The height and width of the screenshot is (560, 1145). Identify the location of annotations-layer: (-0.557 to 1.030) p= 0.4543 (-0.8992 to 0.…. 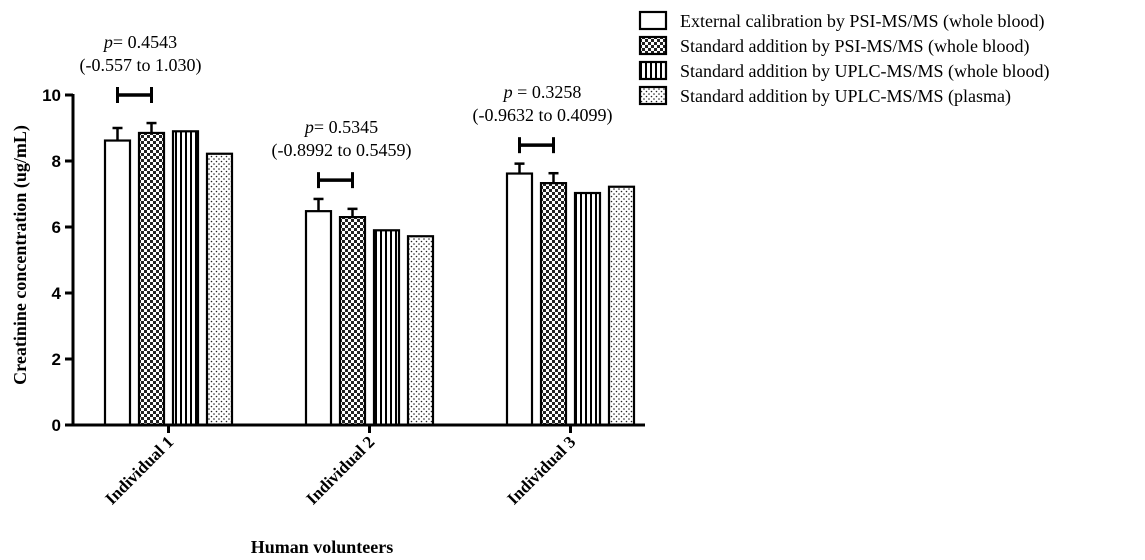
(346, 110).